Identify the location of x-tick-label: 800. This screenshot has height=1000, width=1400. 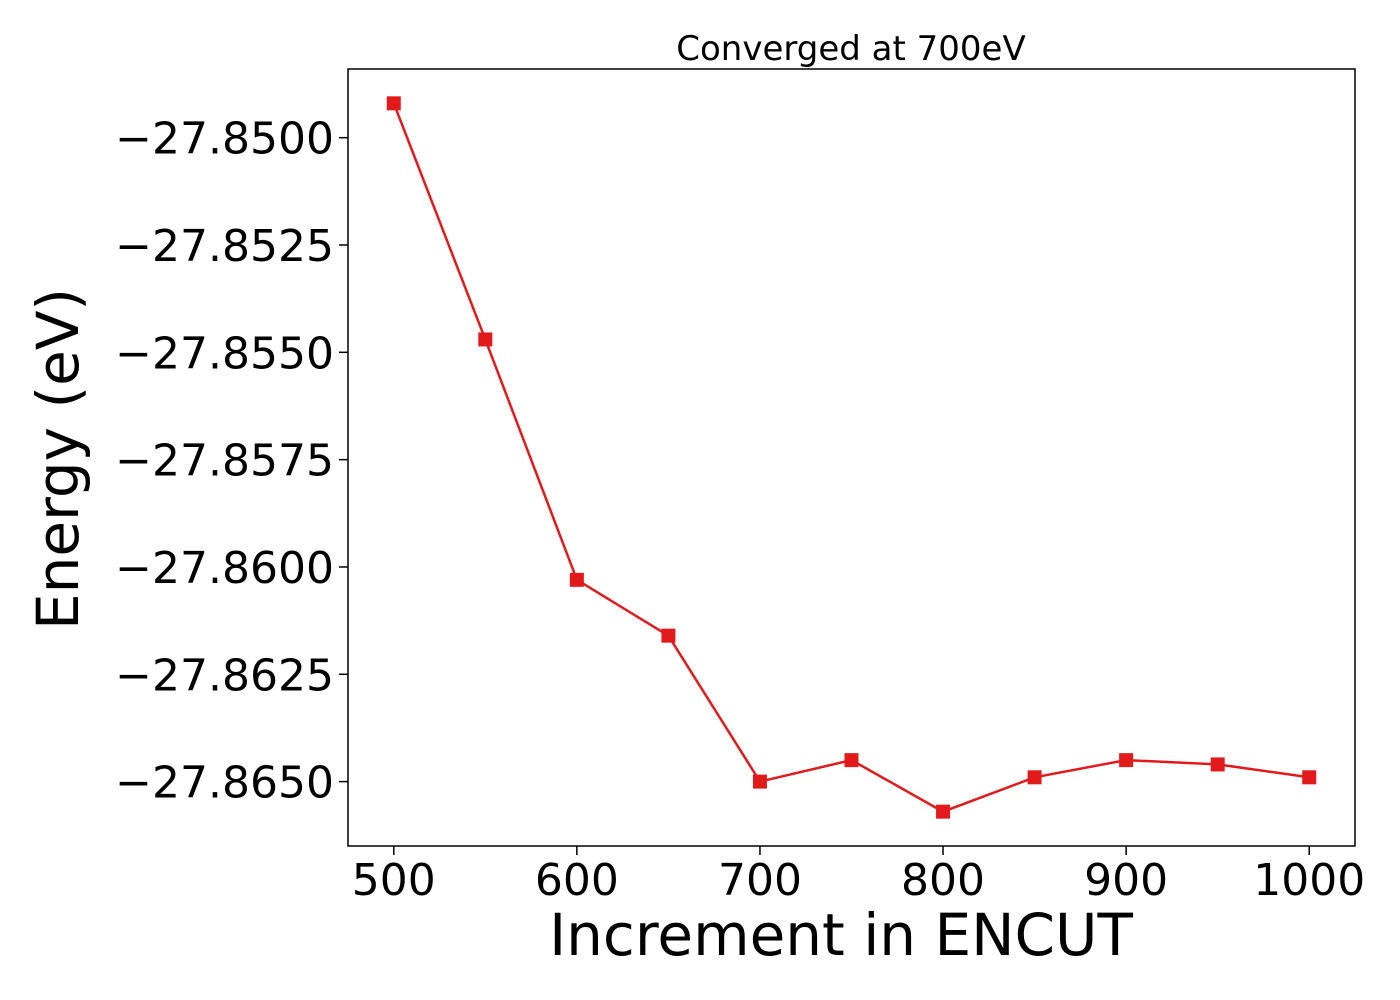
(943, 880).